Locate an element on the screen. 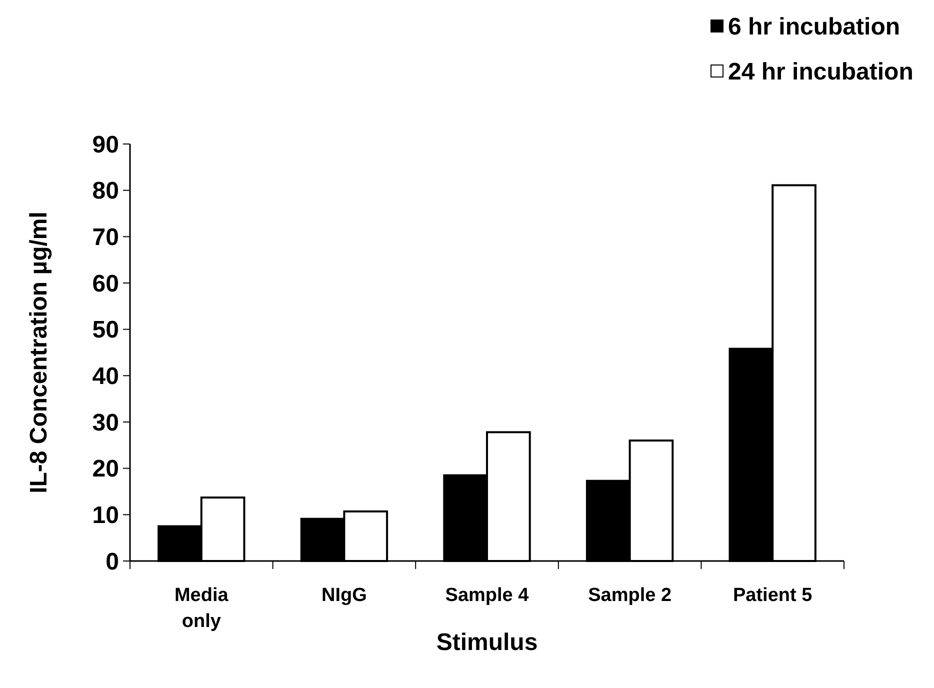 Image resolution: width=934 pixels, height=688 pixels. y-tick-label: 60 is located at coordinates (105, 284).